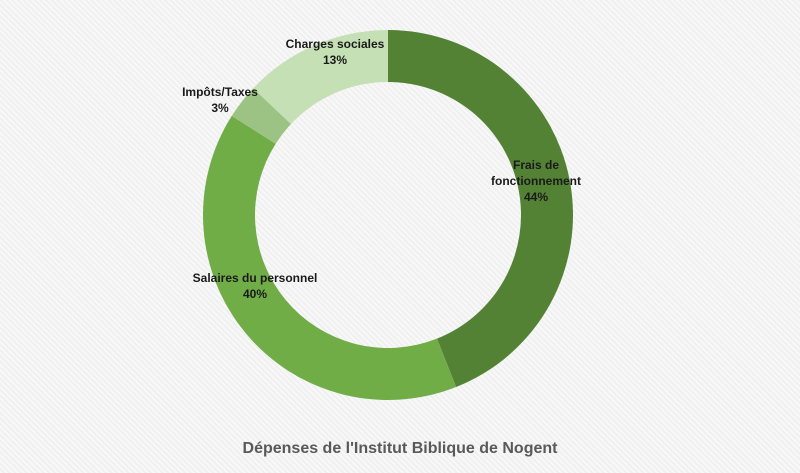 Image resolution: width=800 pixels, height=473 pixels. I want to click on data-label-imp-ts-taxes: Impôts/Taxes 3%, so click(220, 100).